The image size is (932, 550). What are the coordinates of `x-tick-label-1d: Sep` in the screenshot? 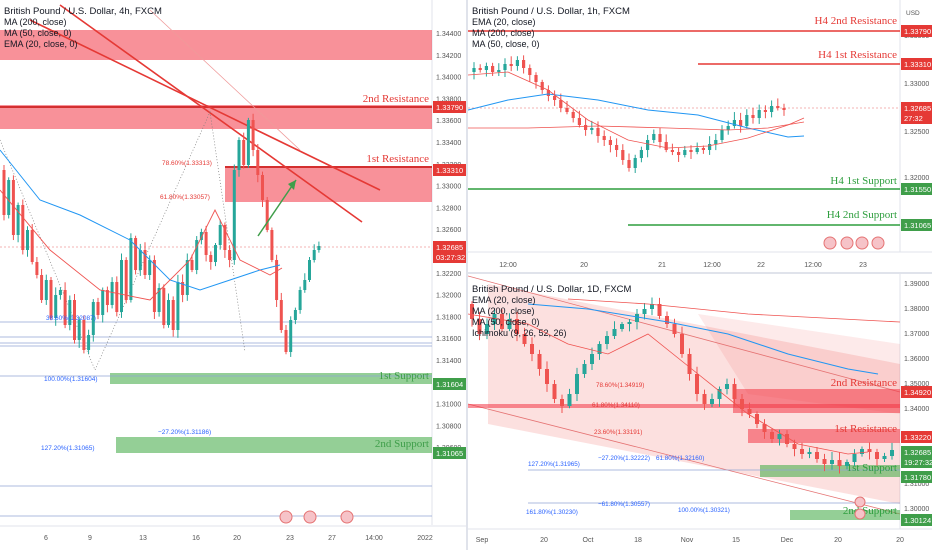 It's located at (482, 540).